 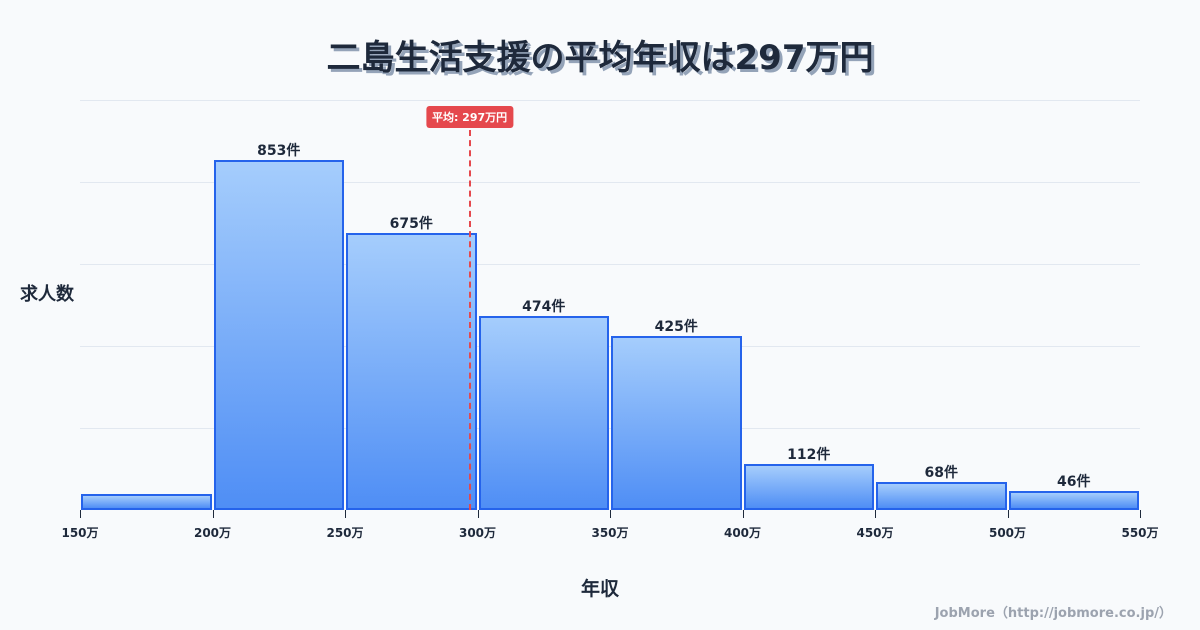 What do you see at coordinates (599, 589) in the screenshot?
I see `x-axis-label: 年収` at bounding box center [599, 589].